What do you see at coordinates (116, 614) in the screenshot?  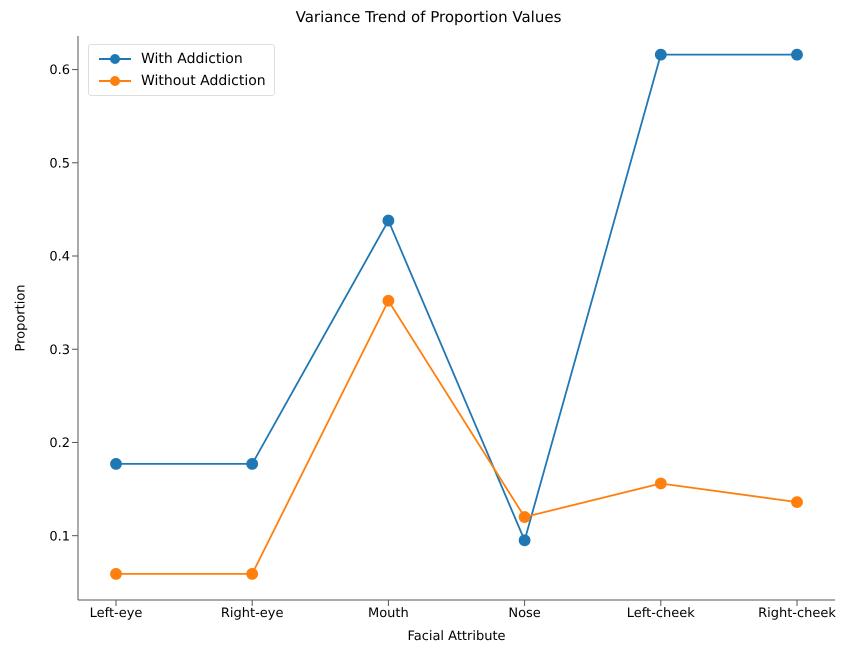 I see `x-tick-label: Left-eye` at bounding box center [116, 614].